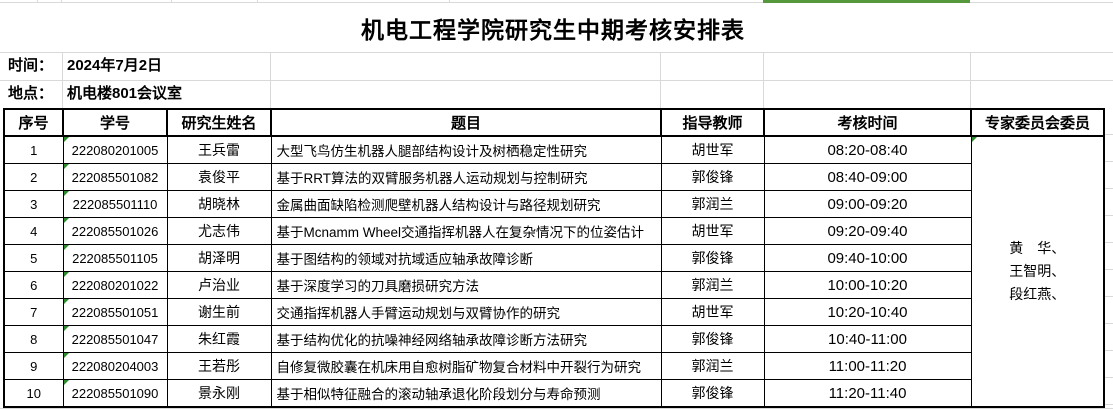  What do you see at coordinates (867, 177) in the screenshot?
I see `exam-time-cell: 08:40-09:00` at bounding box center [867, 177].